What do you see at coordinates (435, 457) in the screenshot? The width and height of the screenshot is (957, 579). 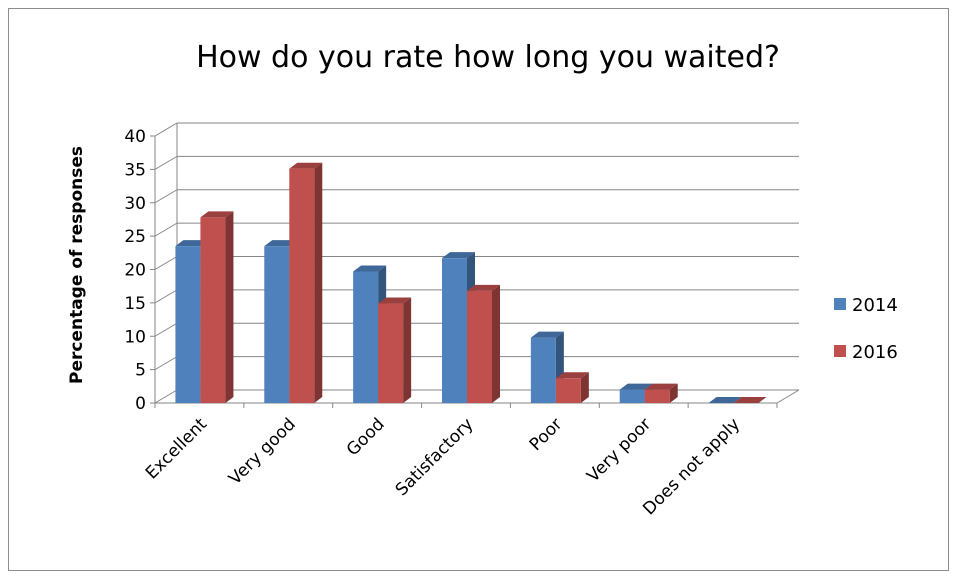 I see `x-tick-label: Satisfactory` at bounding box center [435, 457].